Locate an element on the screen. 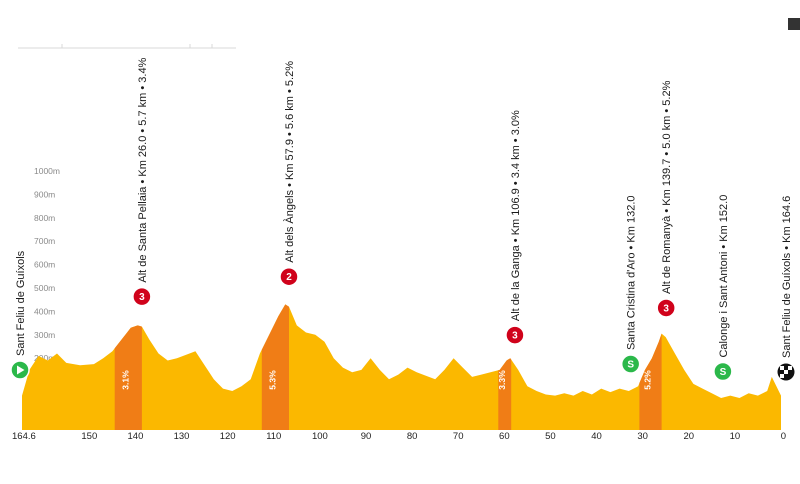 This screenshot has height=484, width=800. km-tick-label: 100 is located at coordinates (320, 436).